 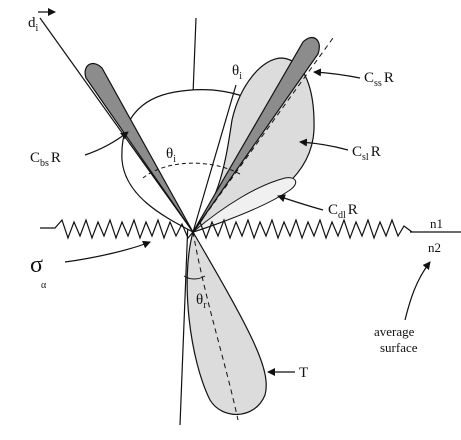 I want to click on specular-direction-dashed, so click(x=263, y=135).